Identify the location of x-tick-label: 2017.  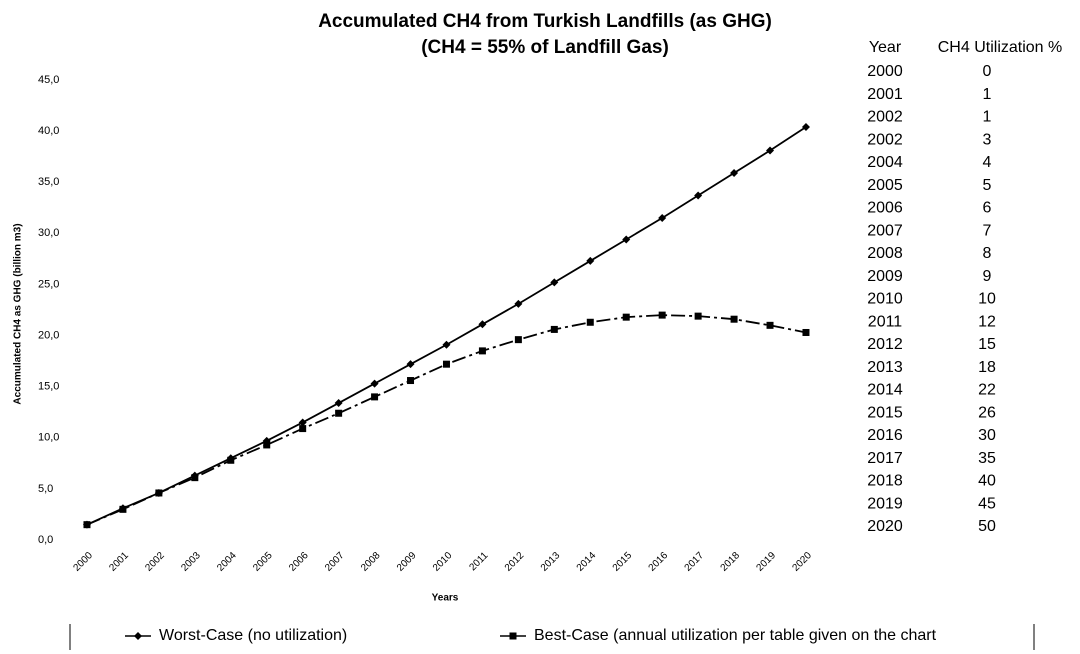
(695, 562).